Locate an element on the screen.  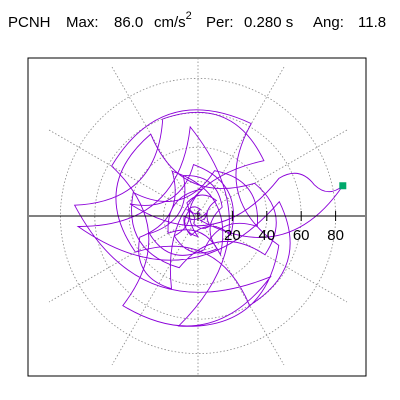
ang-value: 11.8 is located at coordinates (372, 22).